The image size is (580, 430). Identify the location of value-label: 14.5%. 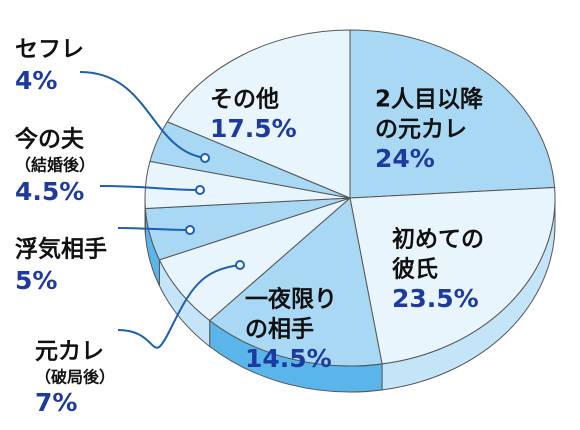
(288, 358).